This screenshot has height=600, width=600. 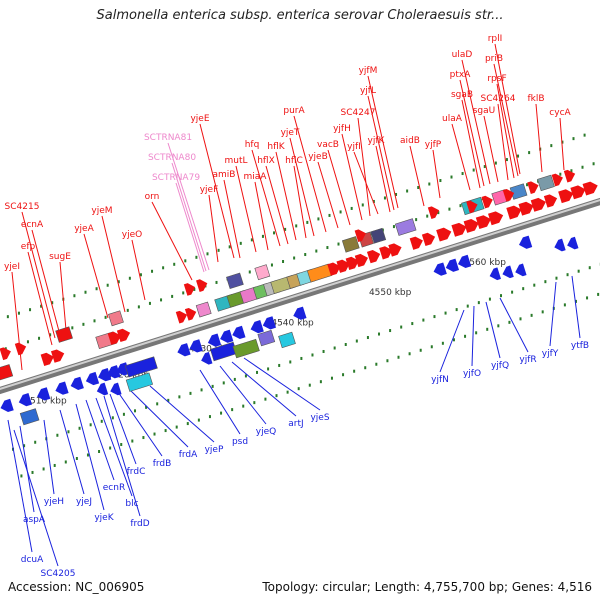 What do you see at coordinates (496, 79) in the screenshot?
I see `gene-label: rpsF` at bounding box center [496, 79].